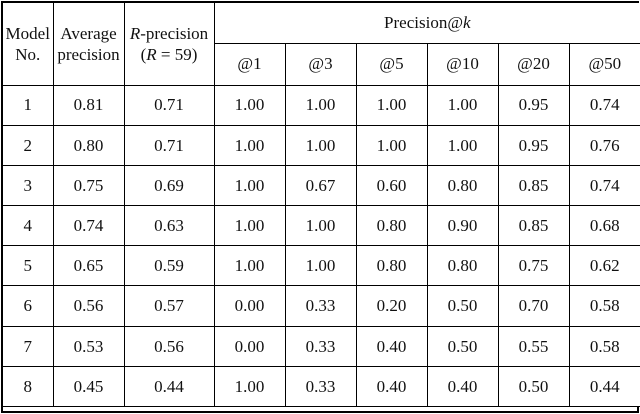 This screenshot has height=414, width=640. I want to click on model-no-cell: 3, so click(28, 185).